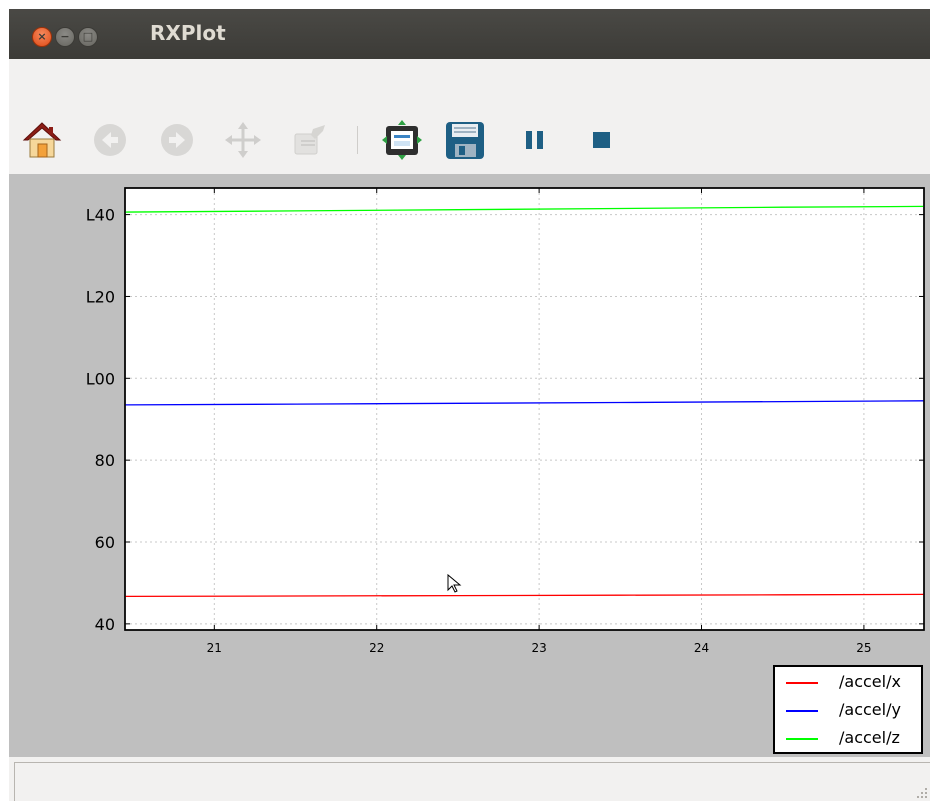 Image resolution: width=930 pixels, height=801 pixels. I want to click on maximize-icon: □, so click(88, 36).